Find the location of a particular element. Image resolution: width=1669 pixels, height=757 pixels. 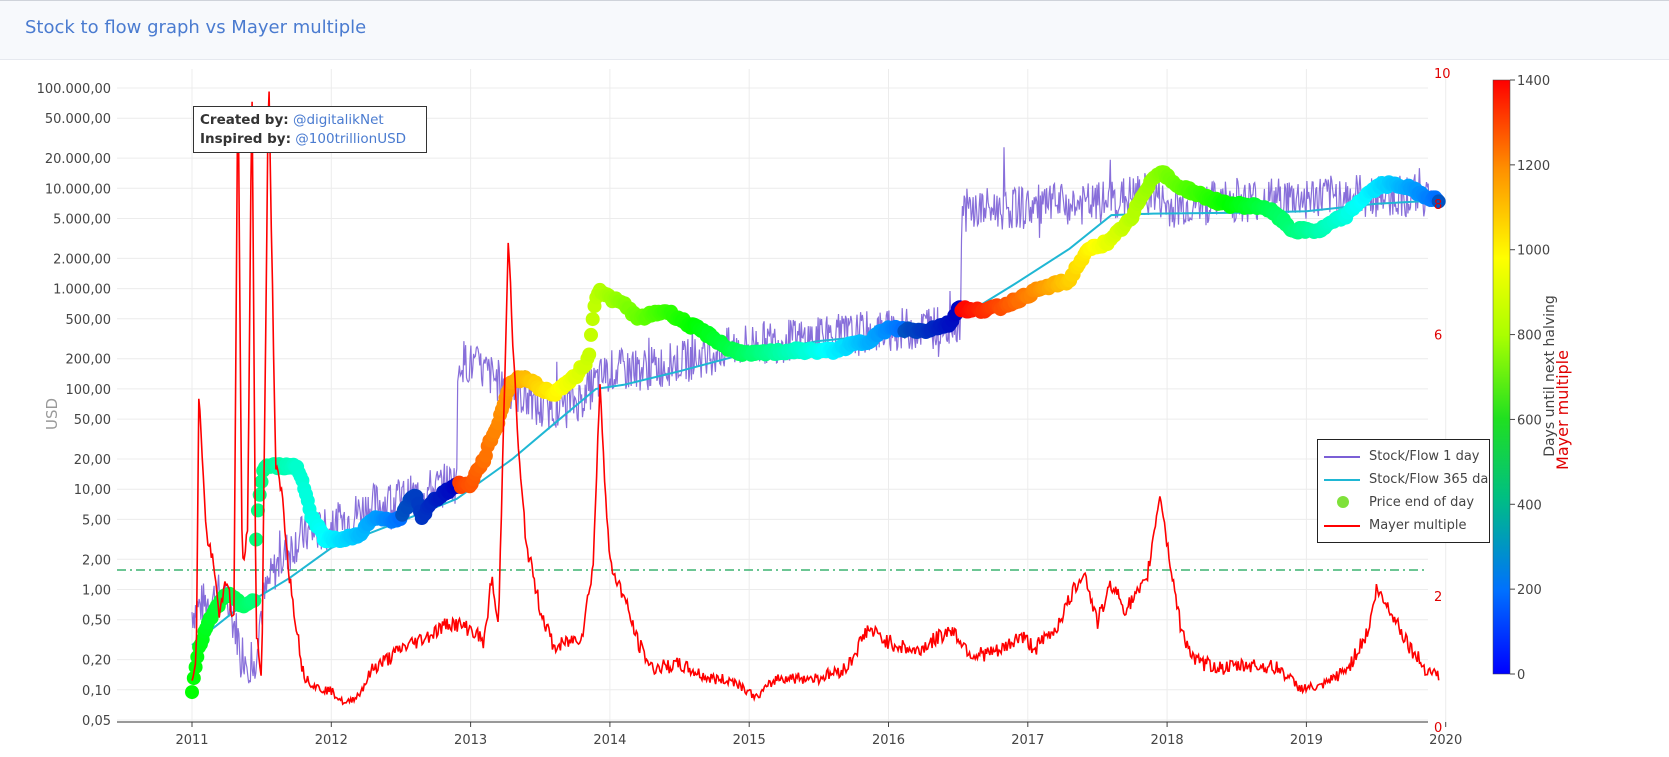

y-tick-label: 100.000,00 is located at coordinates (74, 89).